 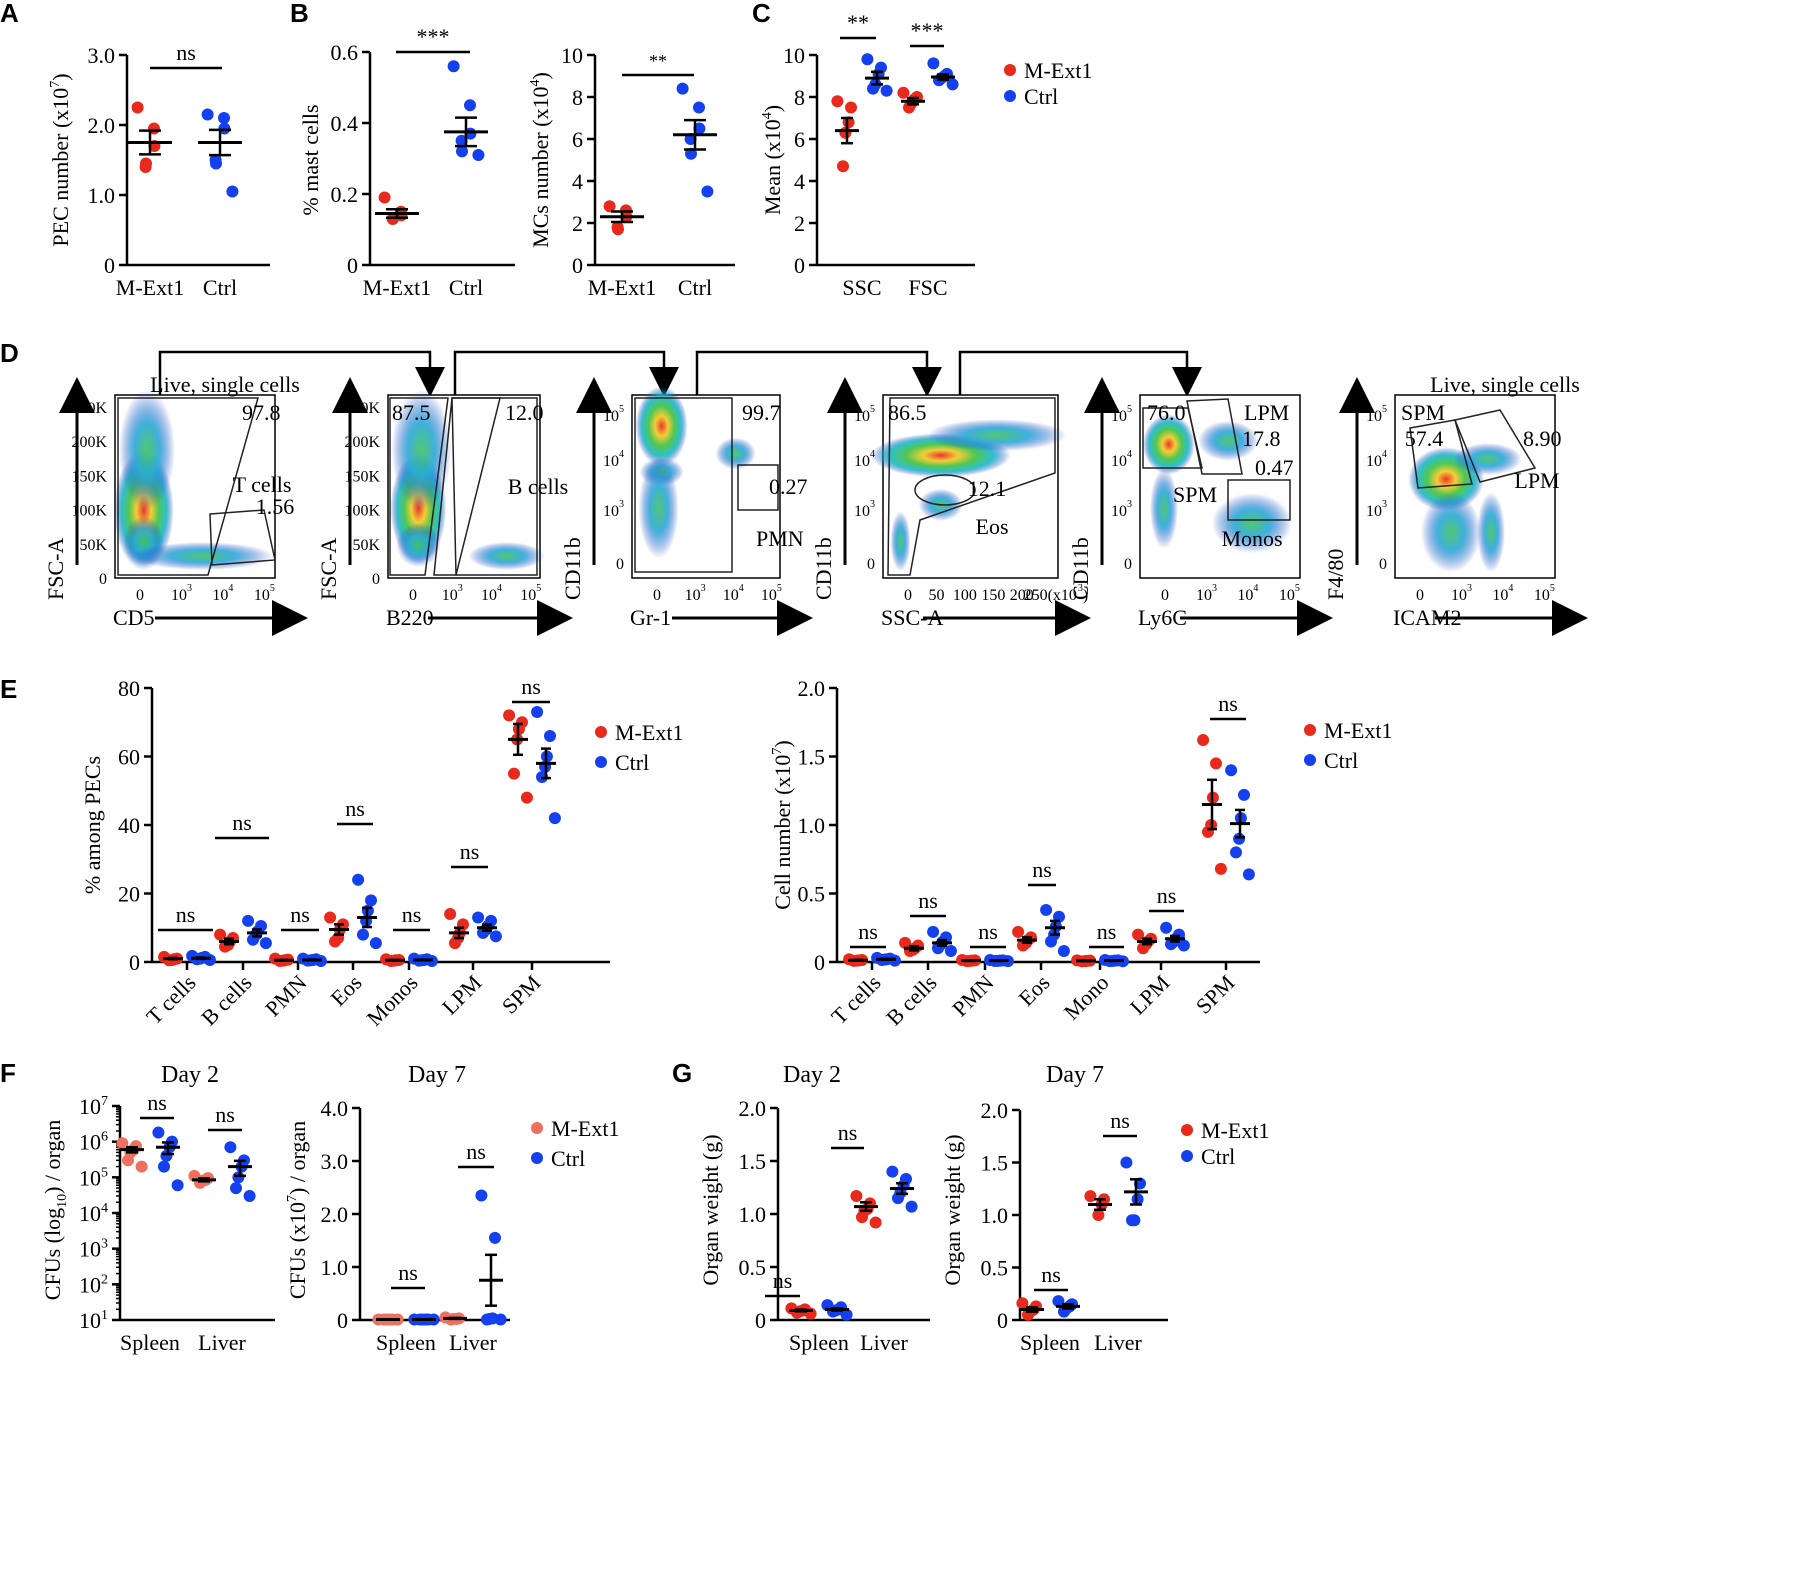 I want to click on flow-plot-5: Ly6C CD11b 10⁵ 10⁴ 10³ 0 0 10³ 10⁴ 10⁵, so click(x=1200, y=506).